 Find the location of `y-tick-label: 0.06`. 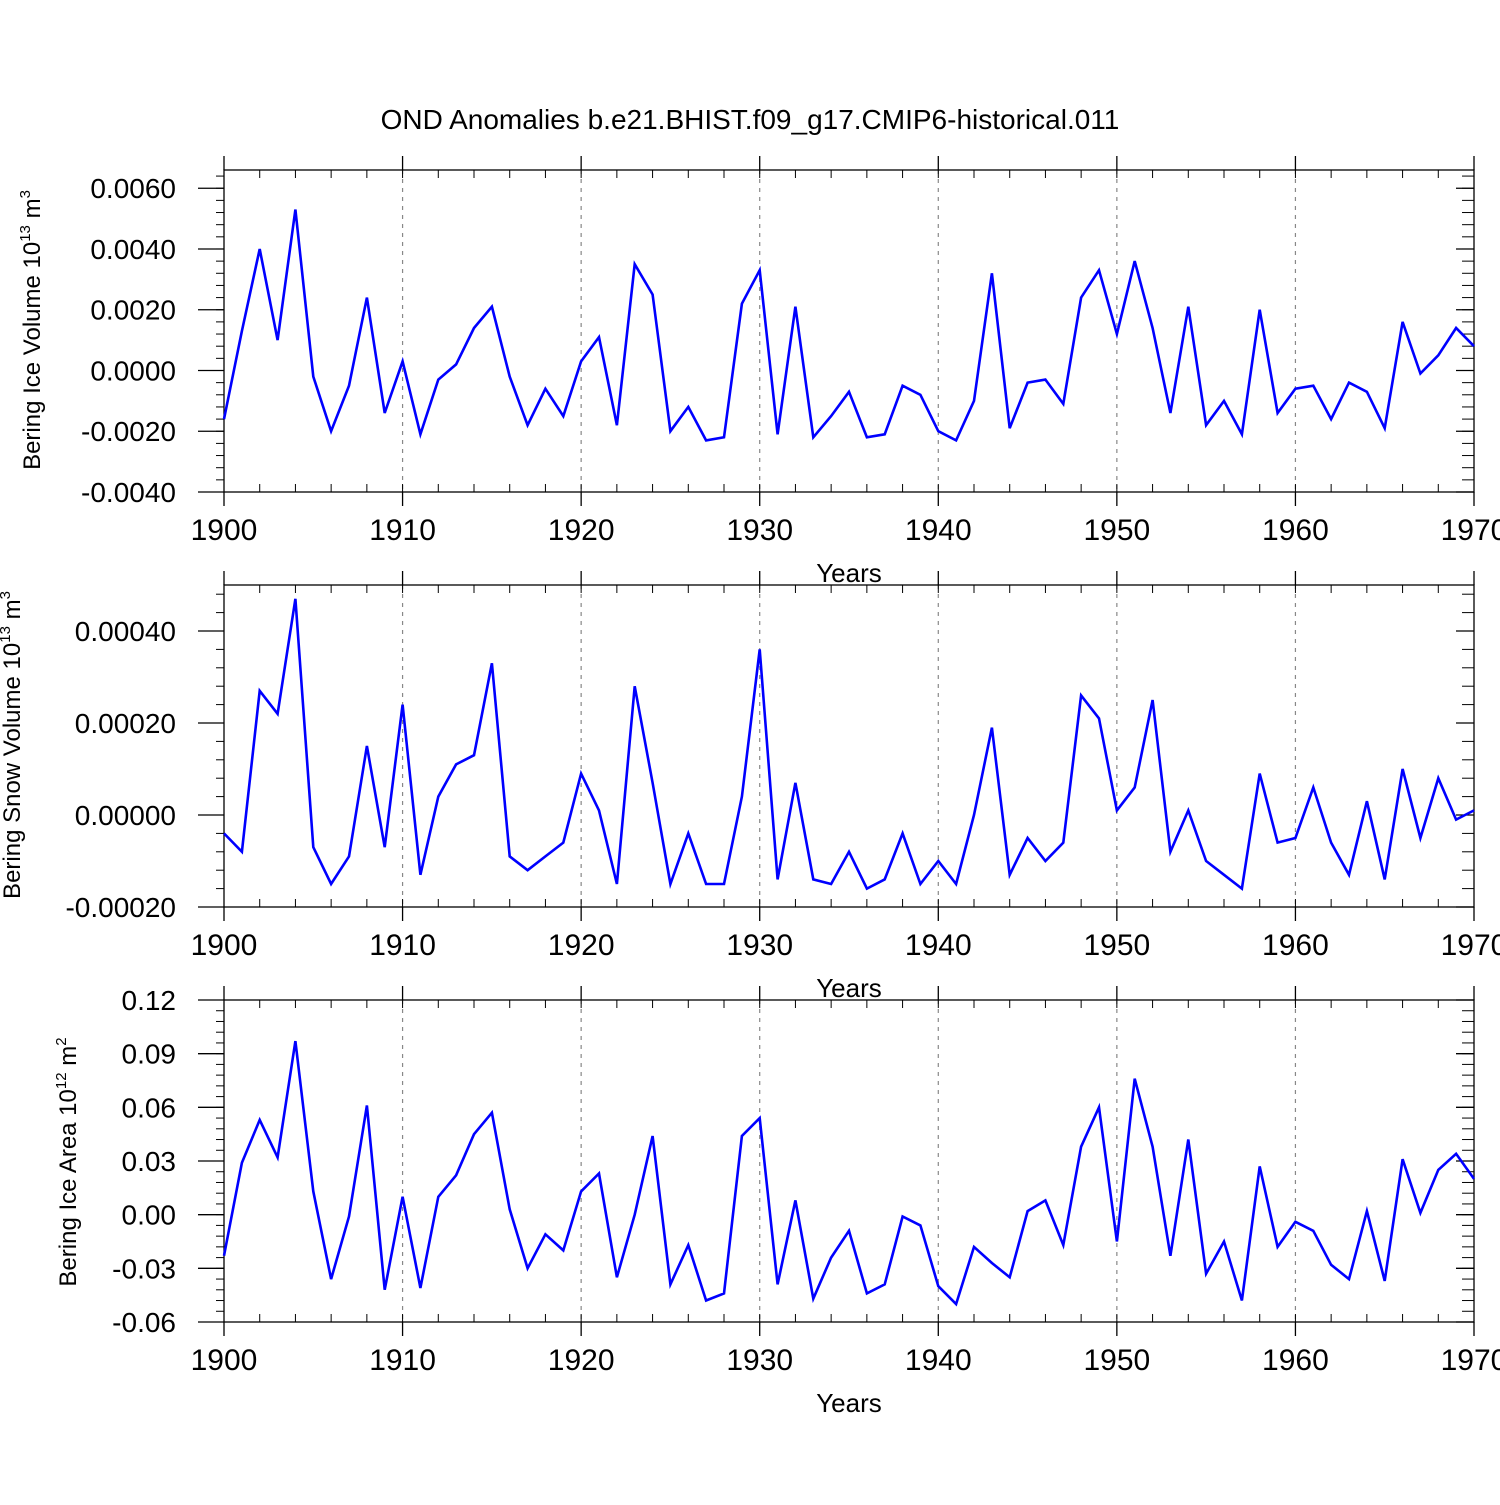

y-tick-label: 0.06 is located at coordinates (149, 1107).